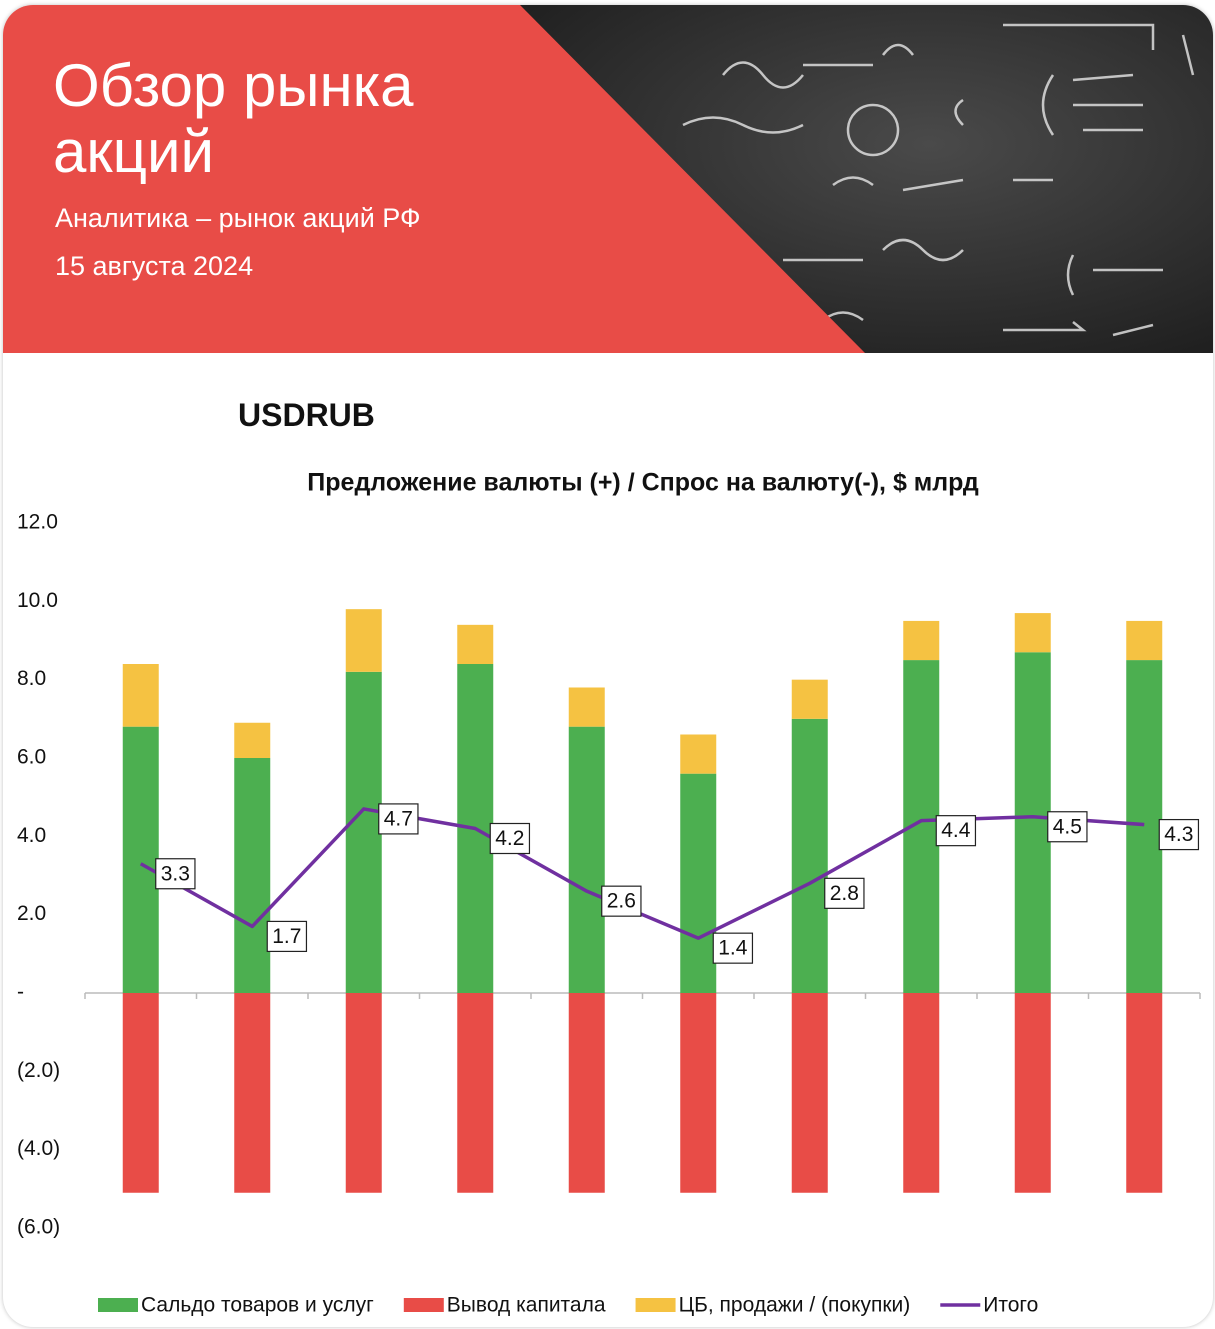  Describe the element at coordinates (38, 1148) in the screenshot. I see `y-tick-label: (4.0)` at that location.